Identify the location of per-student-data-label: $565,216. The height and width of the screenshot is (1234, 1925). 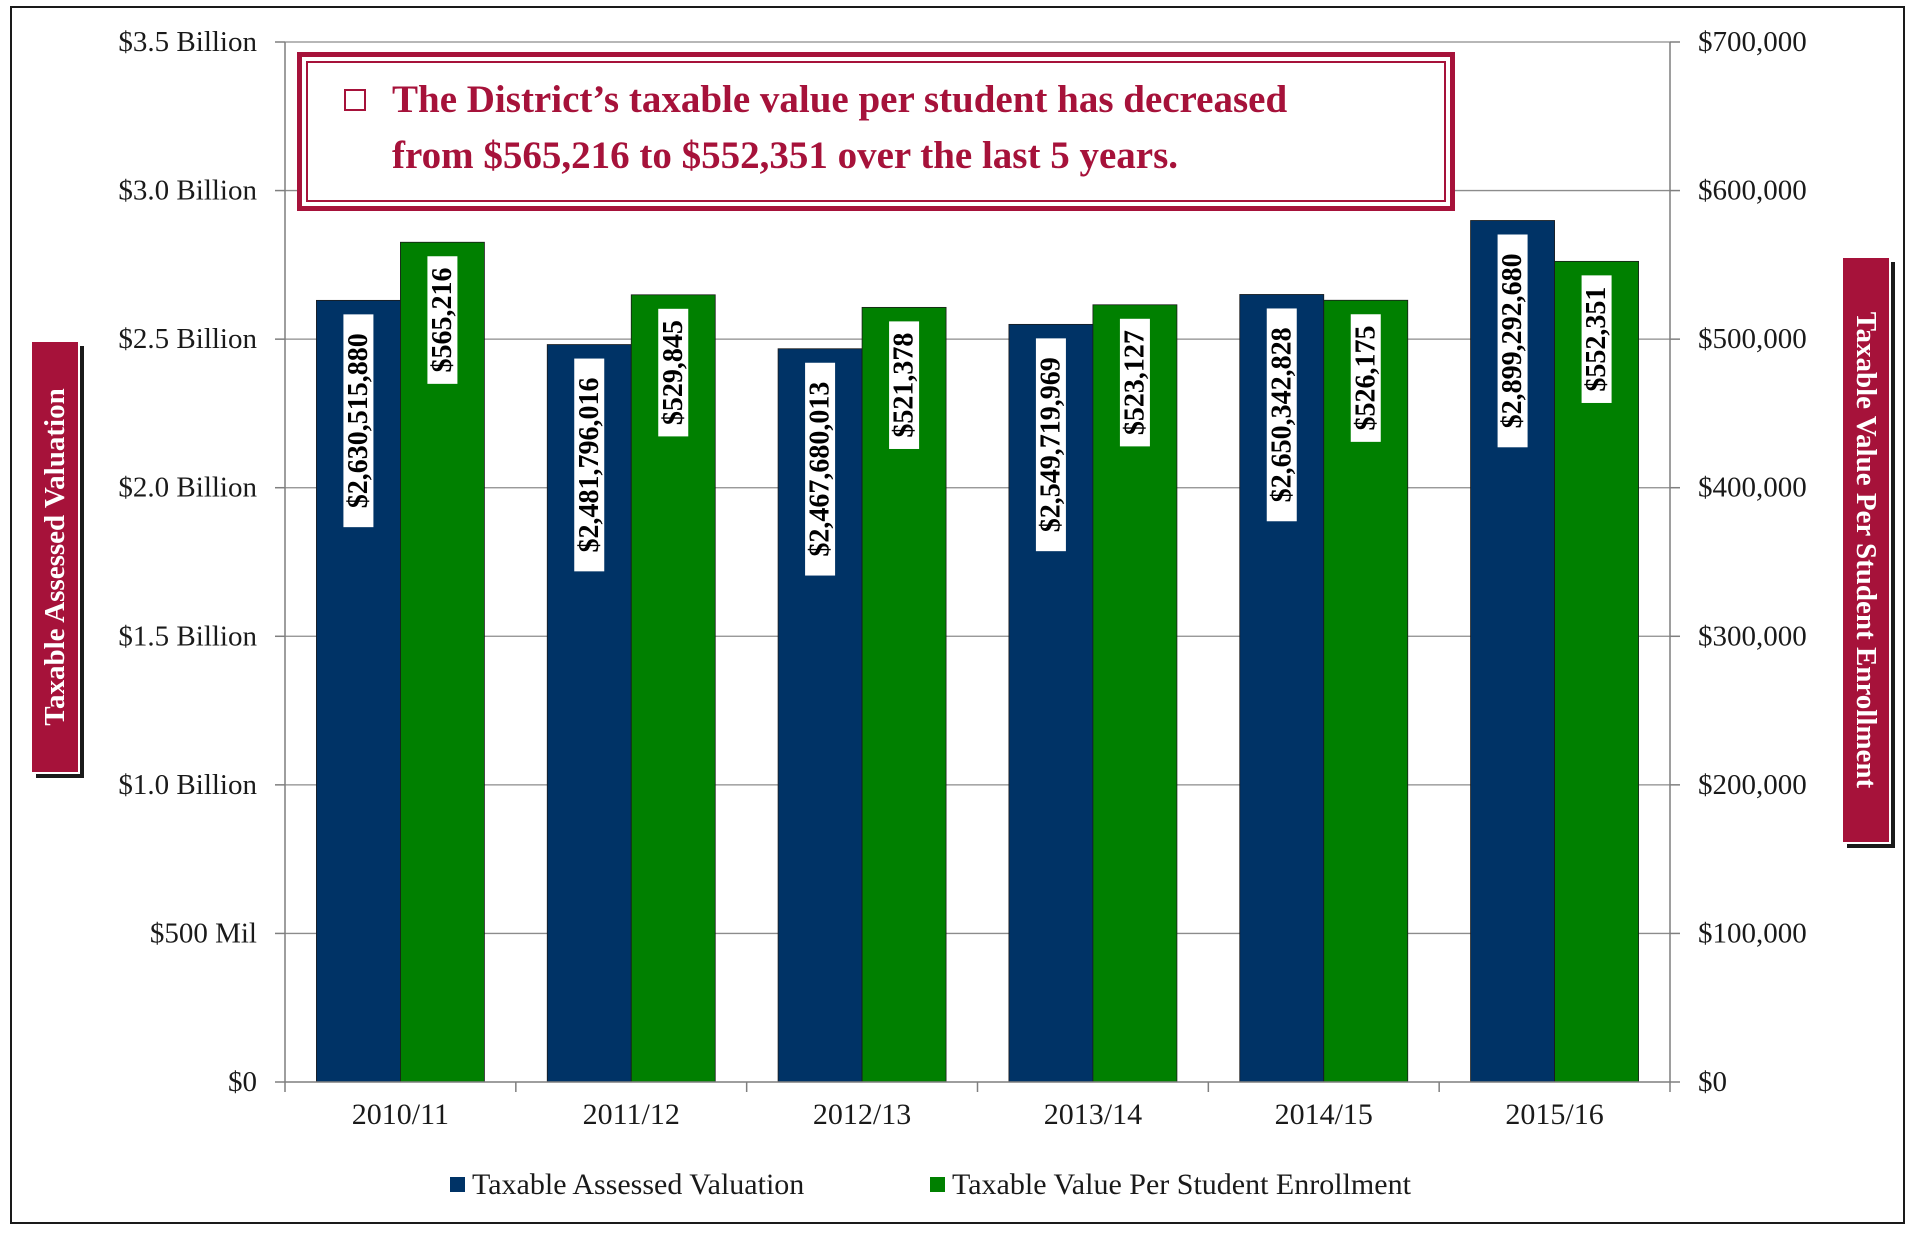
(442, 320).